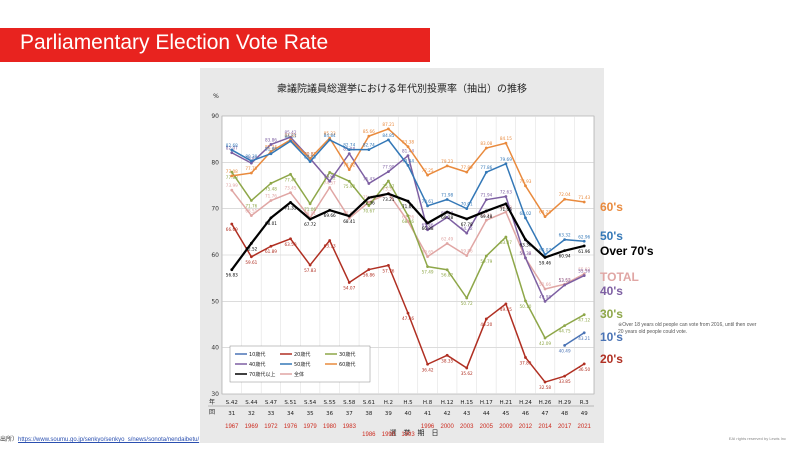 The width and height of the screenshot is (800, 451). I want to click on x-tick-label: S.47, so click(271, 403).